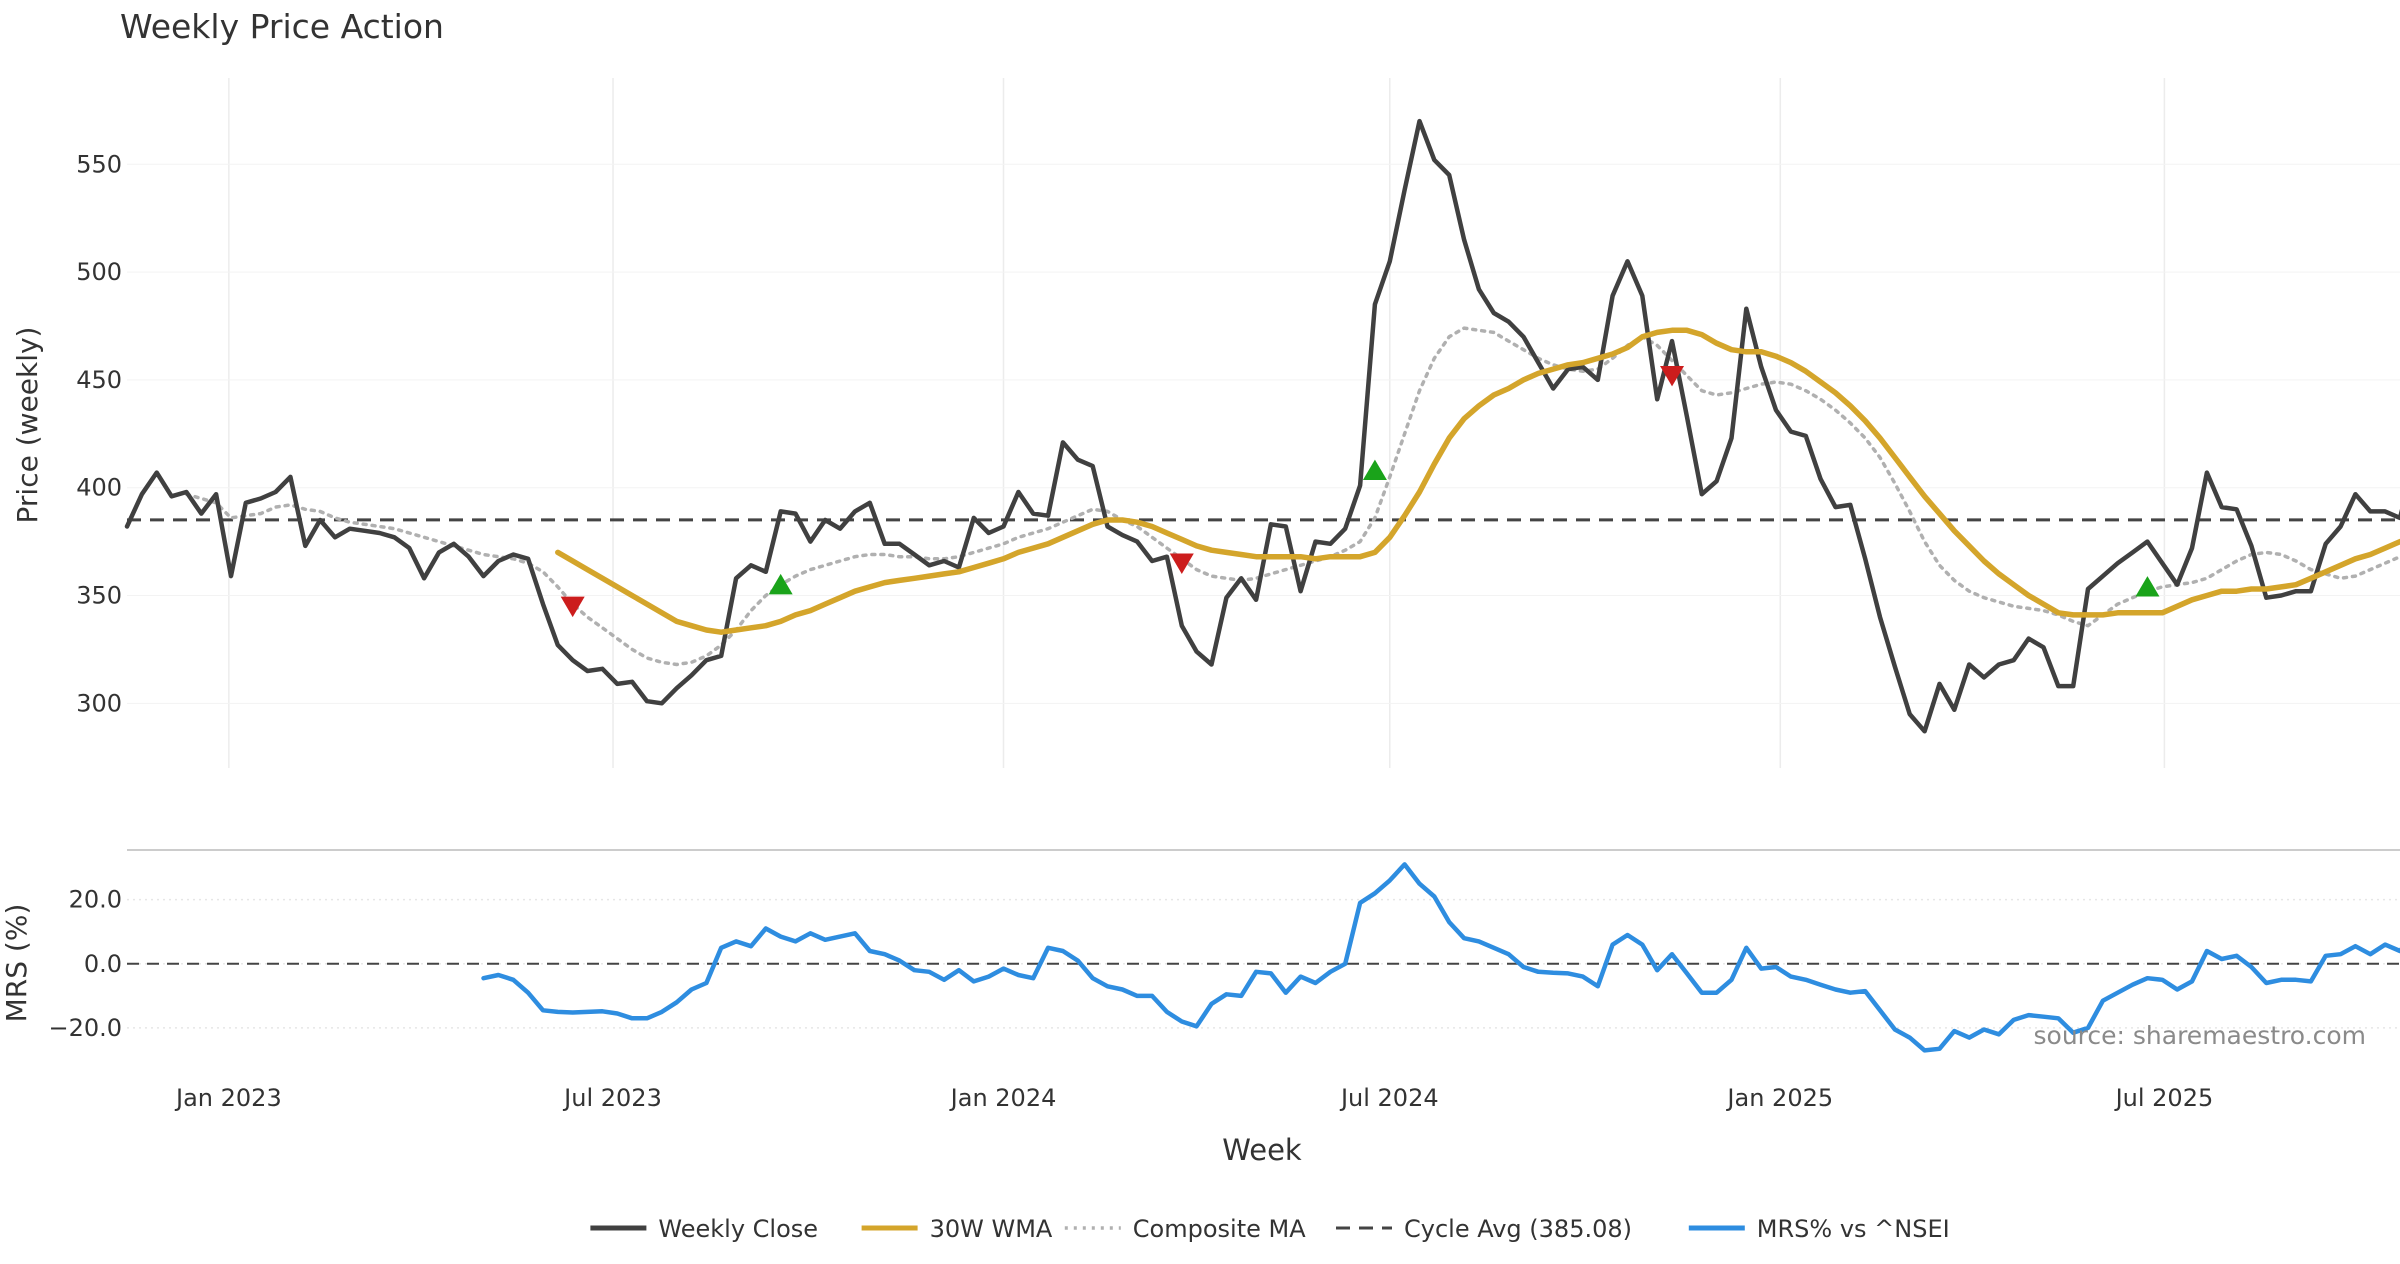  I want to click on legend-label-cycle-avg-385-08: Cycle Avg (385.08), so click(1518, 1229).